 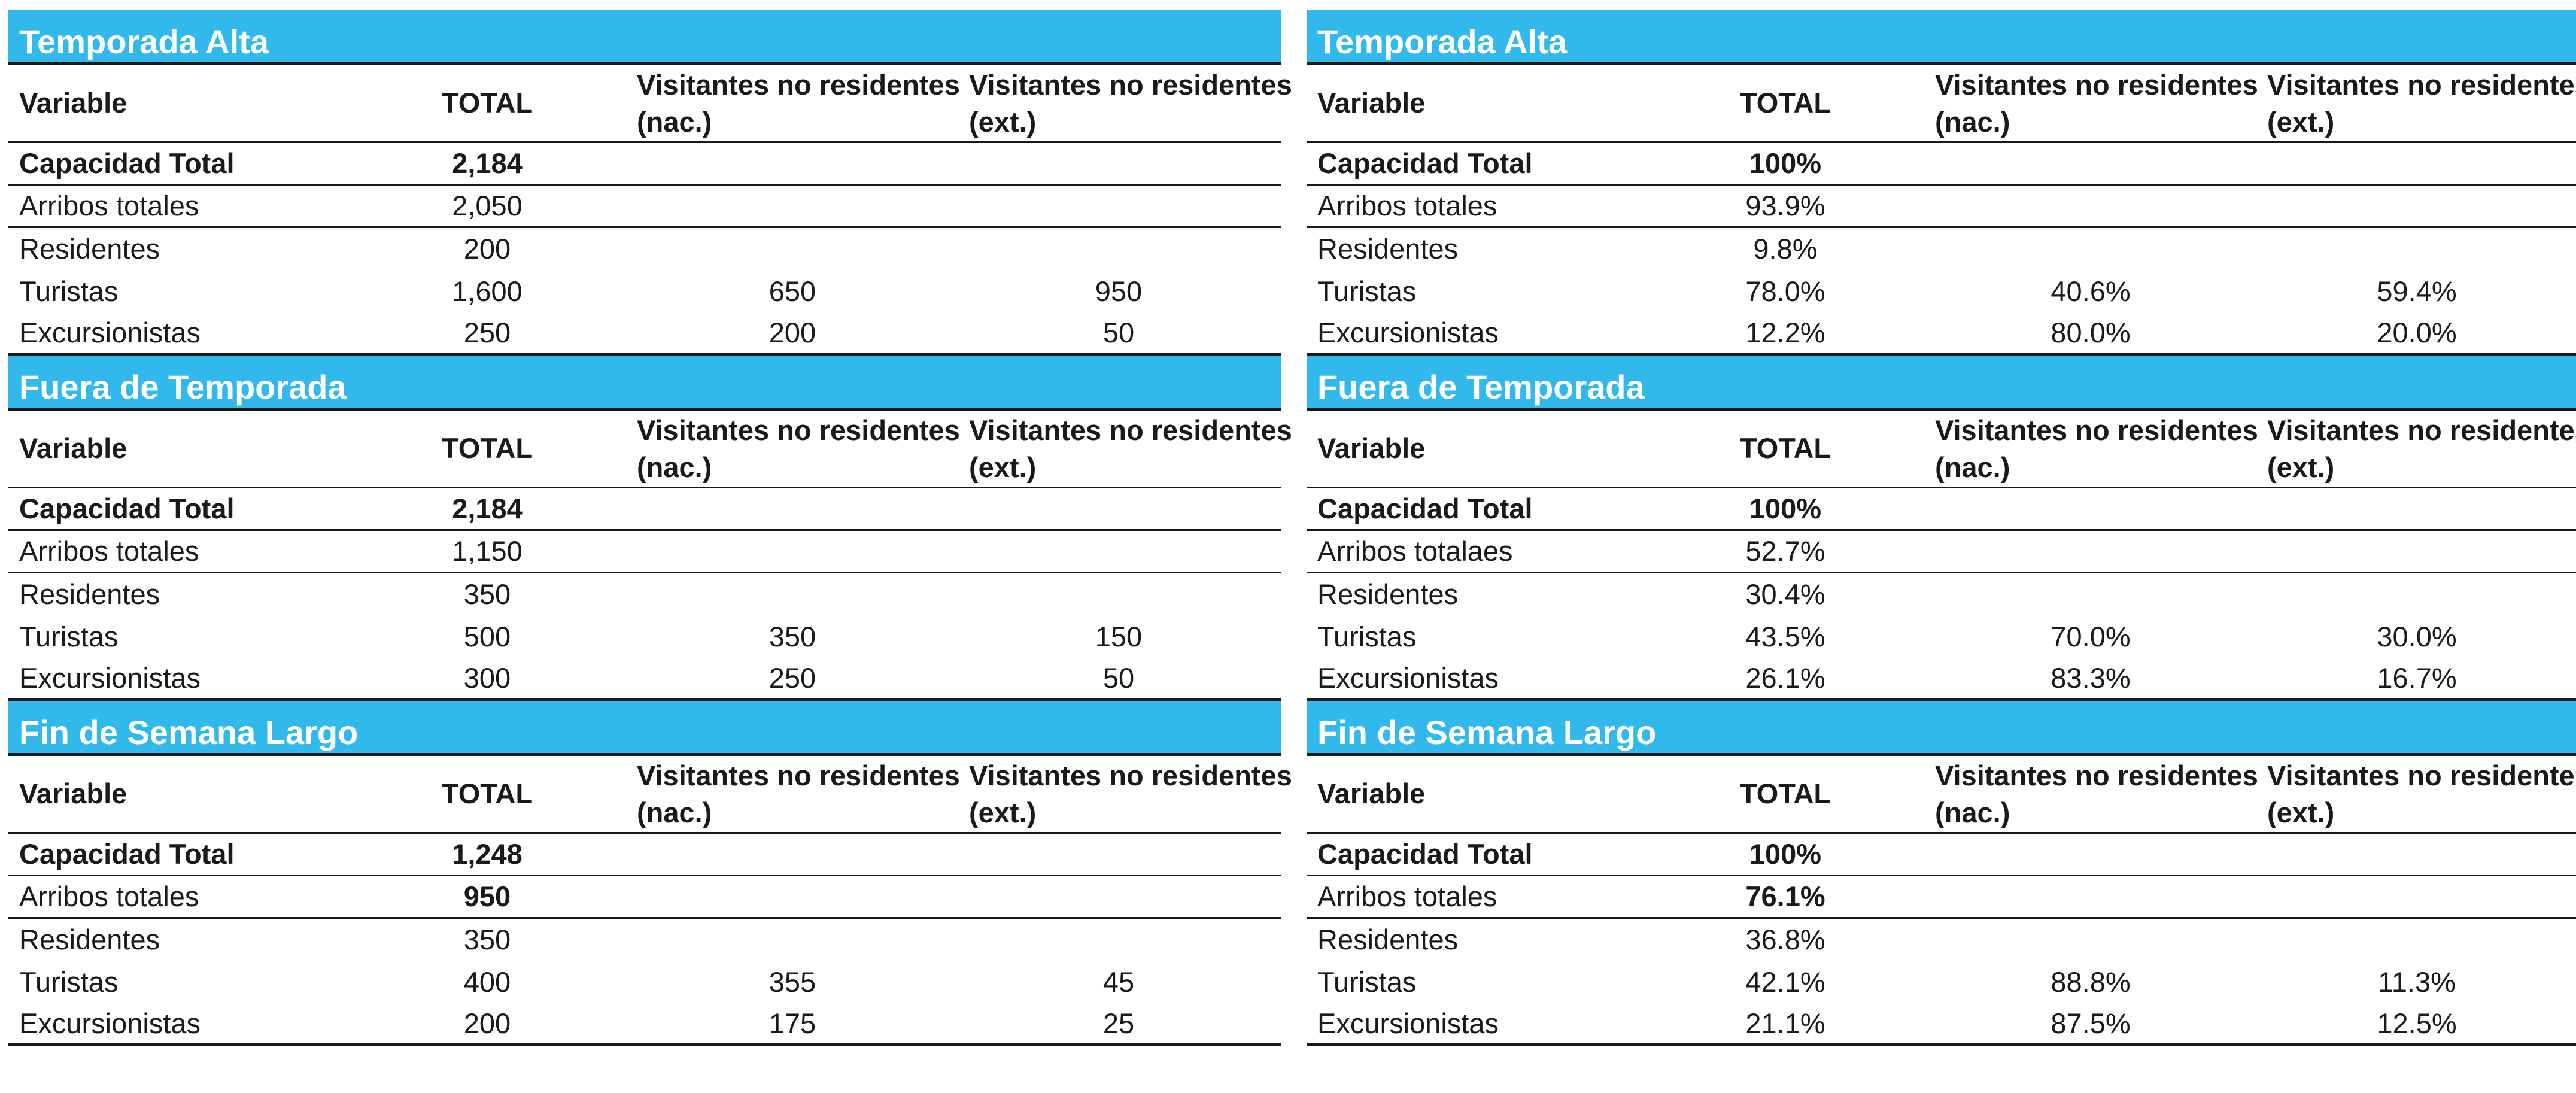 What do you see at coordinates (1118, 982) in the screenshot?
I see `row-visitors-foreign: 45` at bounding box center [1118, 982].